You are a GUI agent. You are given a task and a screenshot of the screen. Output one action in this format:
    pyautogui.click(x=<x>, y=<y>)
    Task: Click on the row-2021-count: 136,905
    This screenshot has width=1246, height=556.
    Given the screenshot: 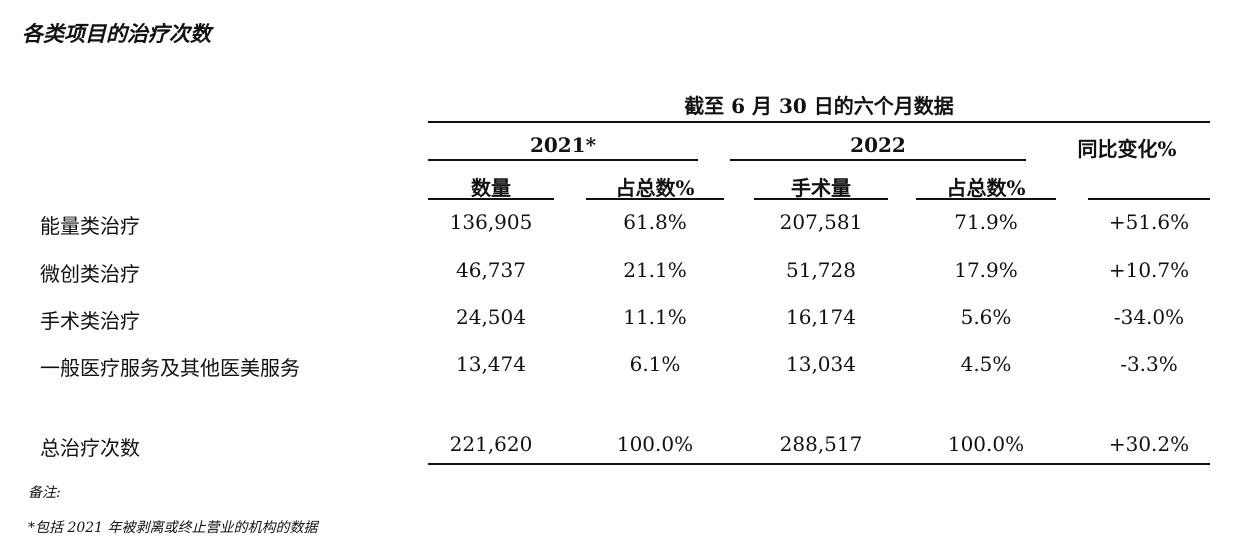 What is the action you would take?
    pyautogui.click(x=491, y=222)
    